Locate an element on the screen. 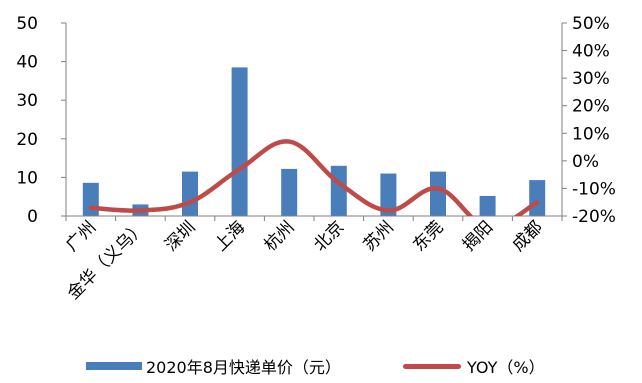  legend-item-price: 2020年8月快递单价（元） is located at coordinates (213, 366).